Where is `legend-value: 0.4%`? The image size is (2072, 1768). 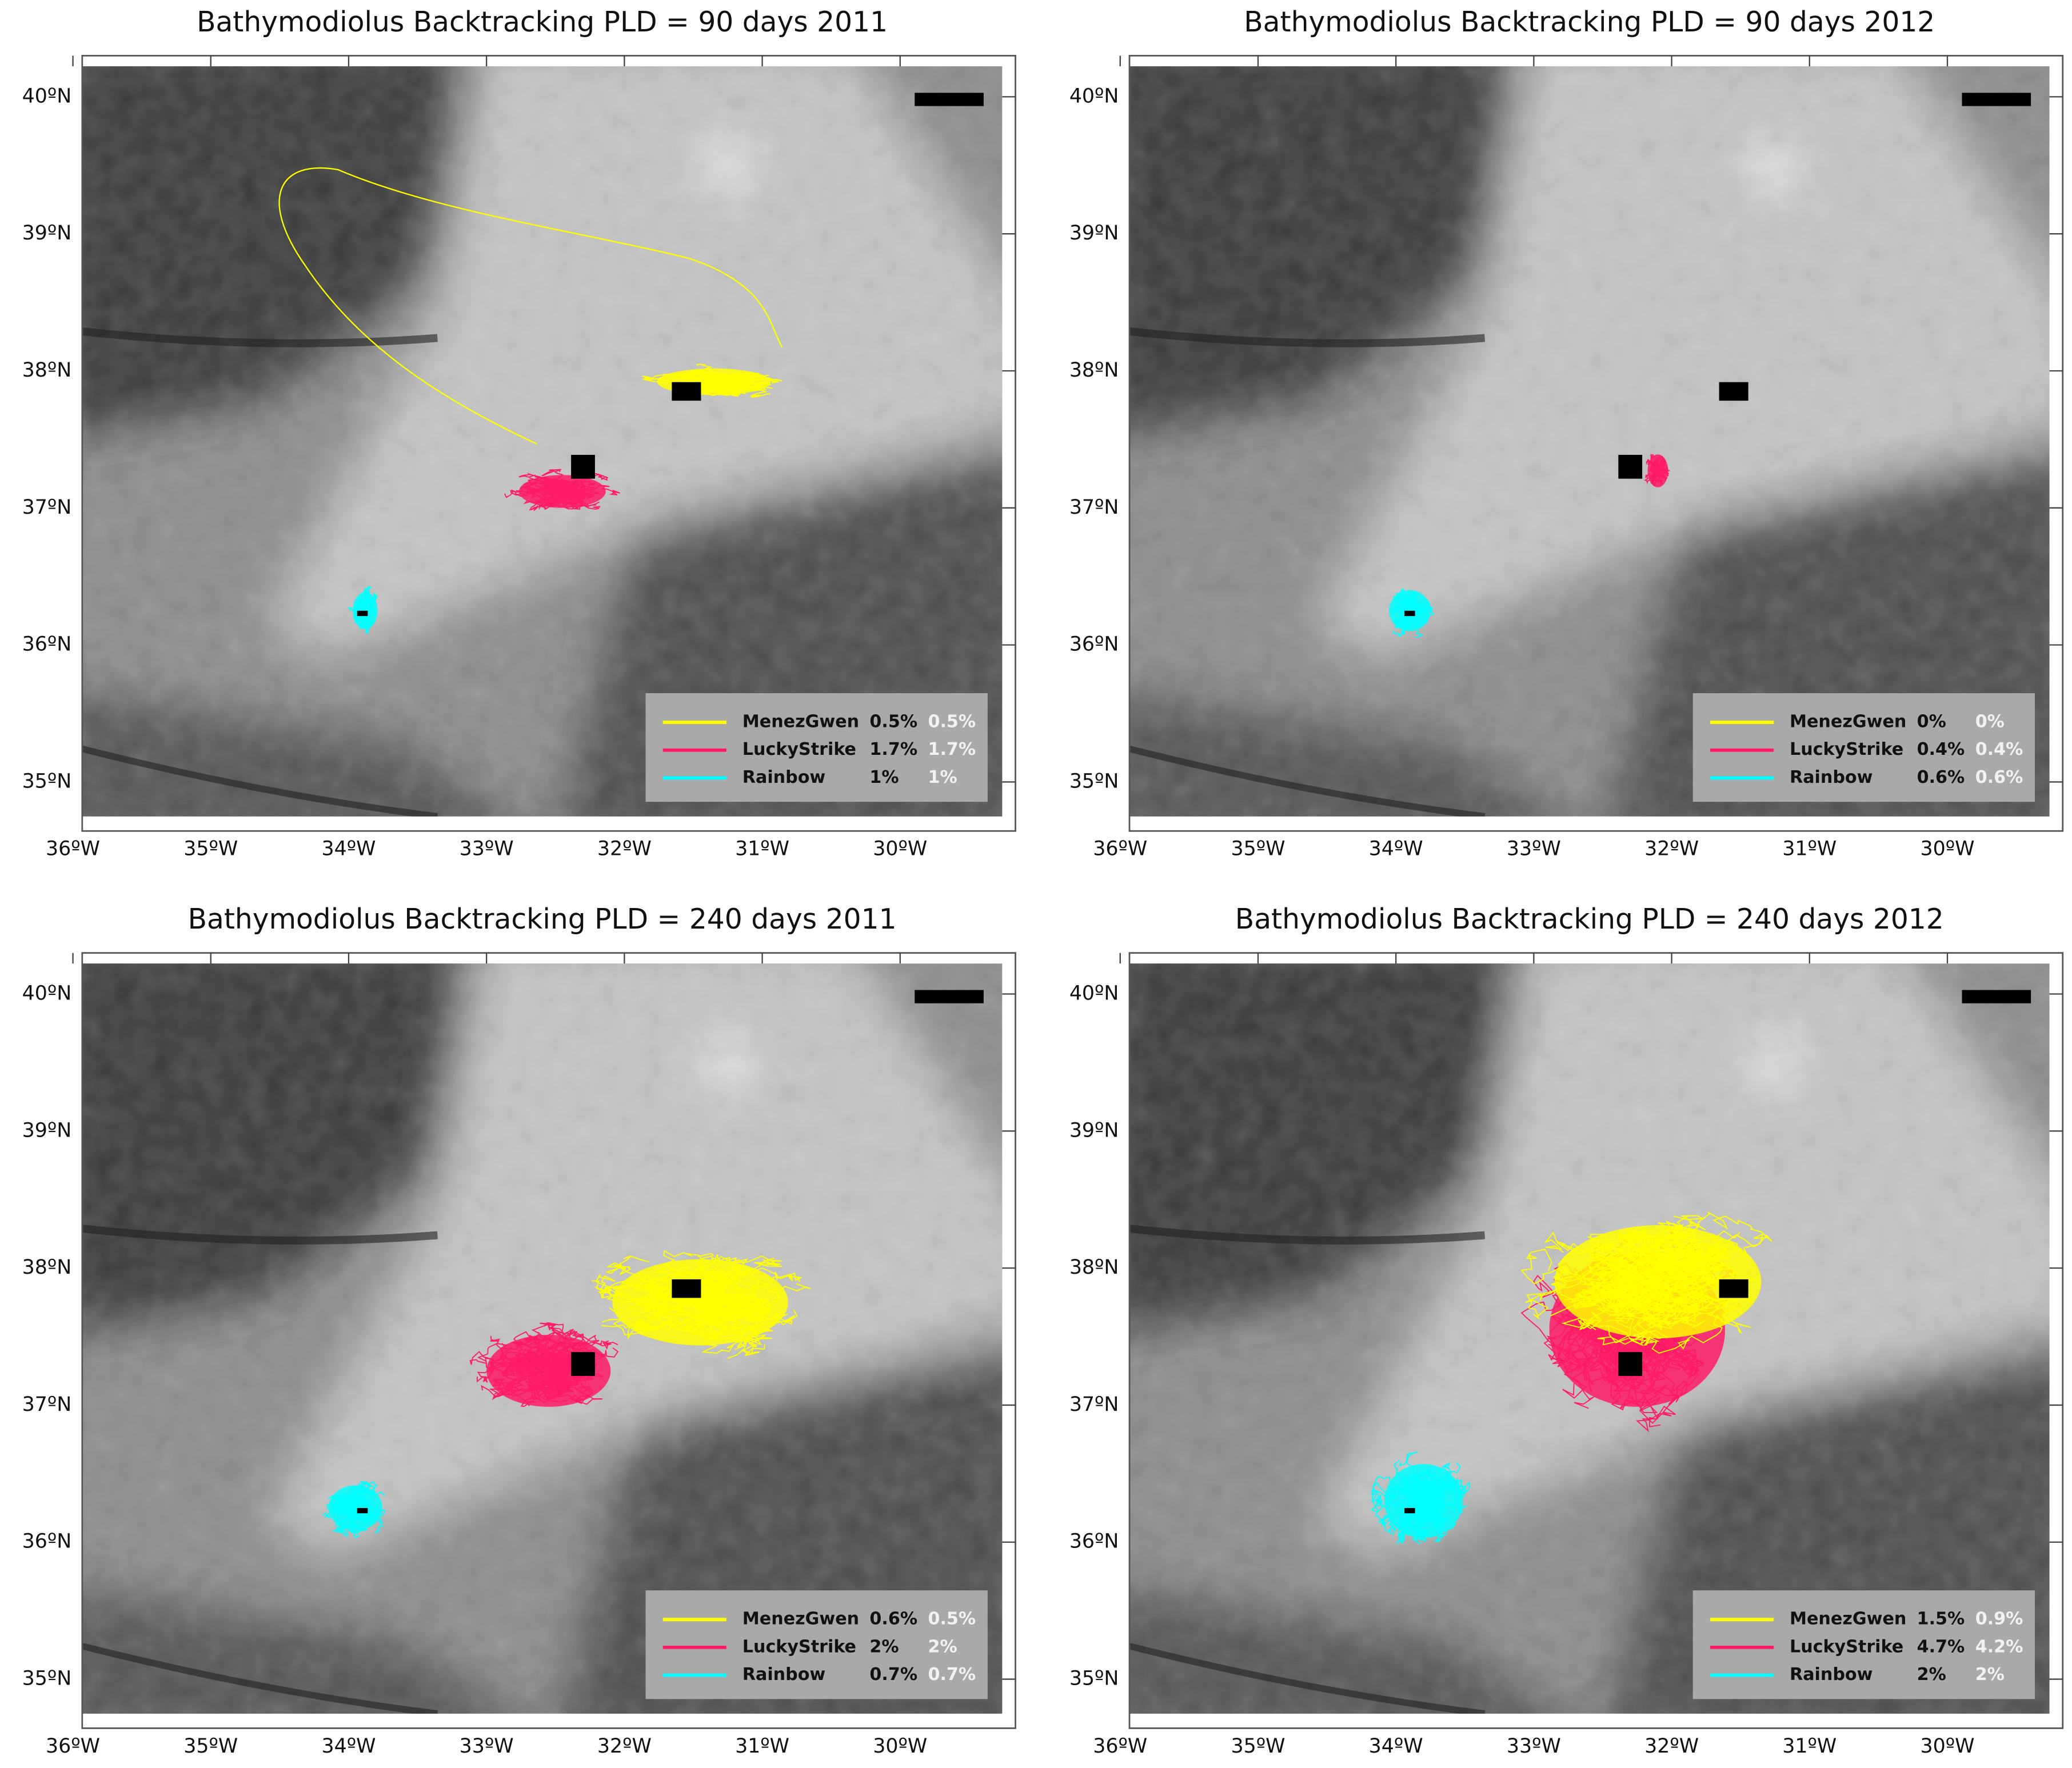
legend-value: 0.4% is located at coordinates (1941, 749).